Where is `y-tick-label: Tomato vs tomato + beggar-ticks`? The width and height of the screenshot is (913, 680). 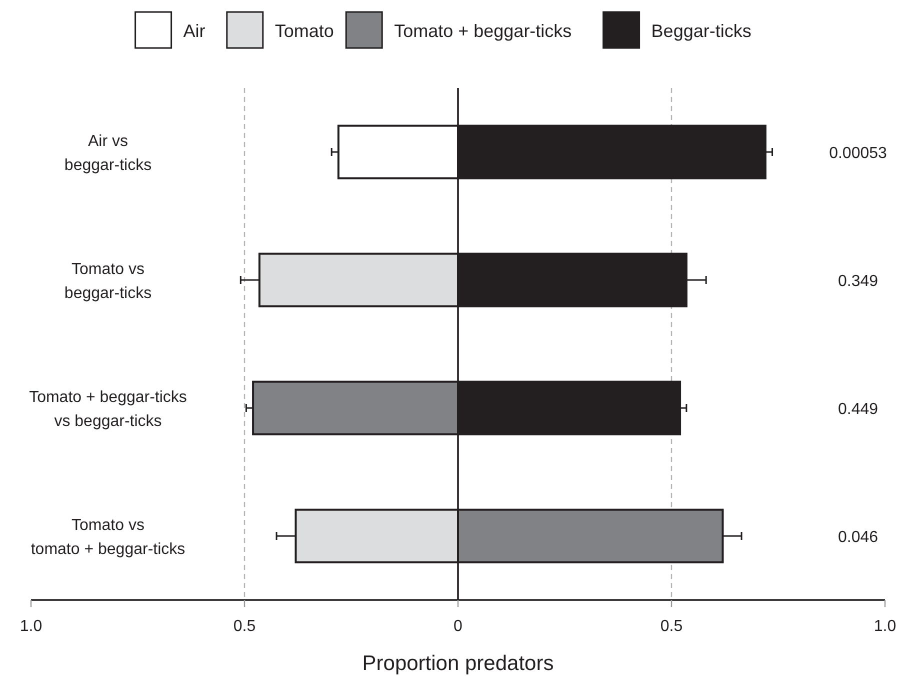 y-tick-label: Tomato vs tomato + beggar-ticks is located at coordinates (108, 537).